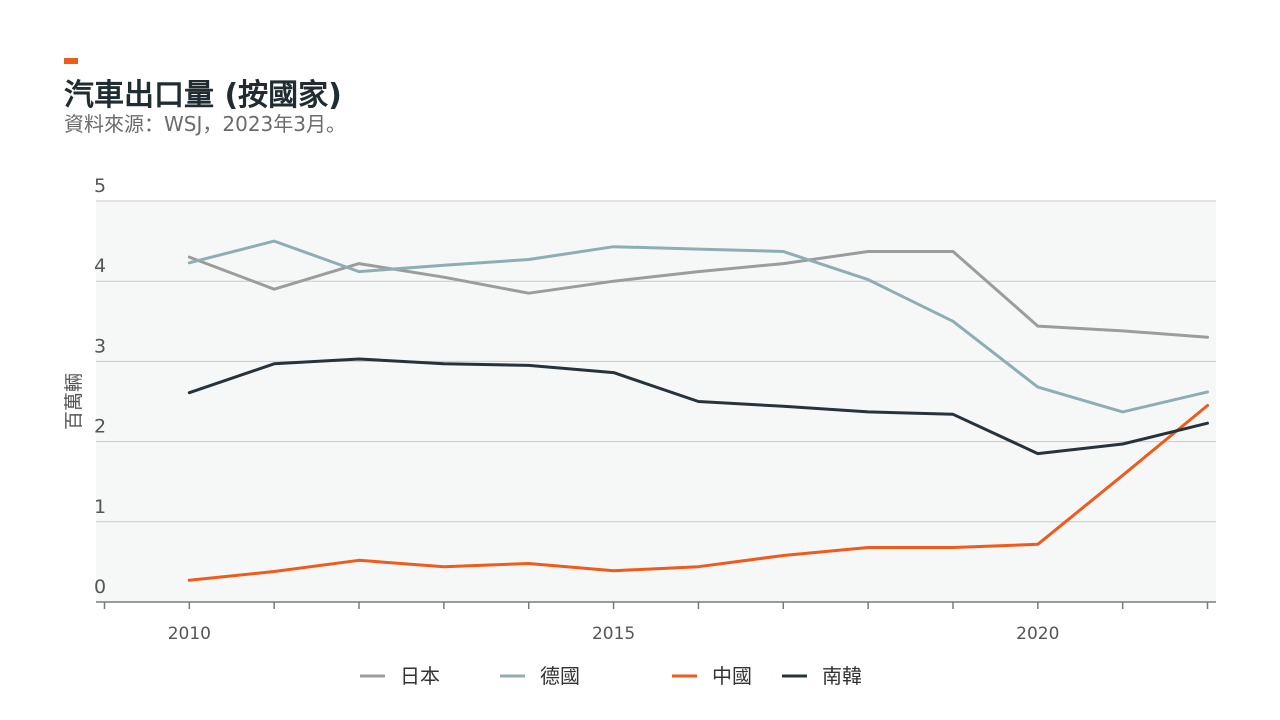 This screenshot has width=1280, height=720. Describe the element at coordinates (560, 676) in the screenshot. I see `legend-label: 德國` at that location.